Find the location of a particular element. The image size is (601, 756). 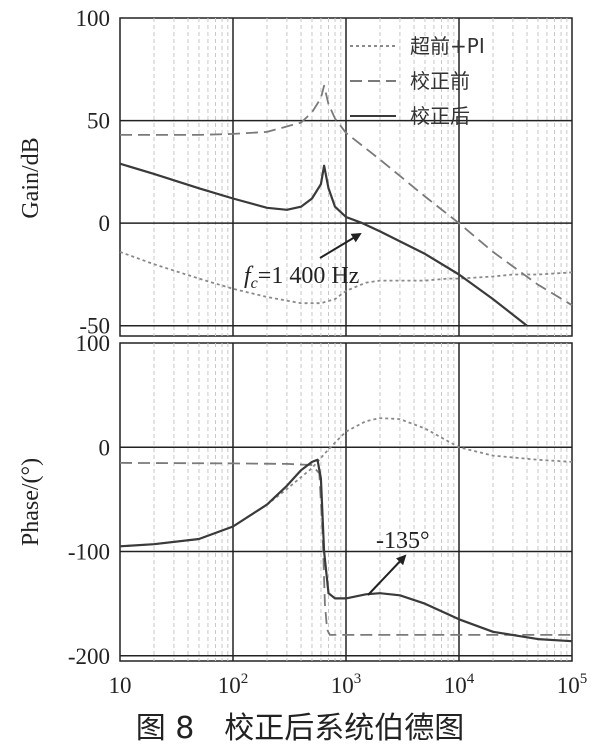

phase-ytick-label: 0 is located at coordinates (105, 447).